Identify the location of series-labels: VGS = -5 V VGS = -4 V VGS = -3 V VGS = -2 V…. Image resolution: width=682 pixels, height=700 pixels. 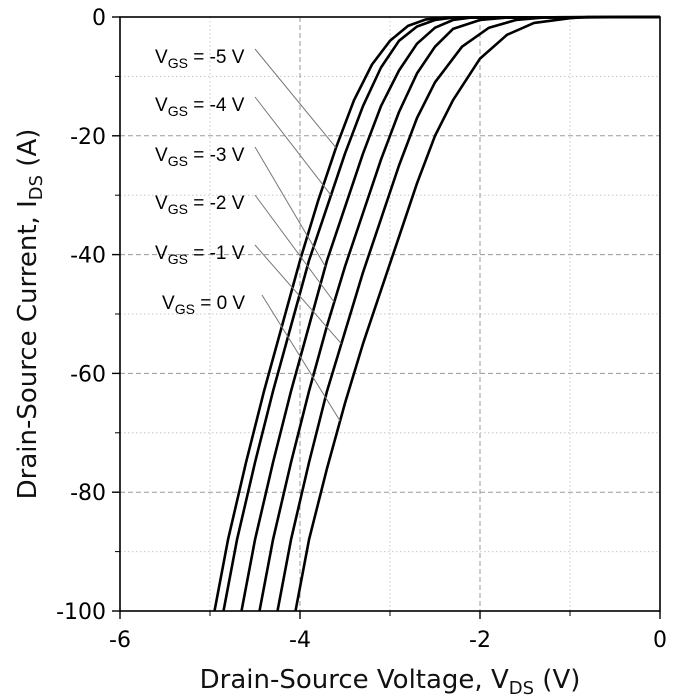
(200, 182).